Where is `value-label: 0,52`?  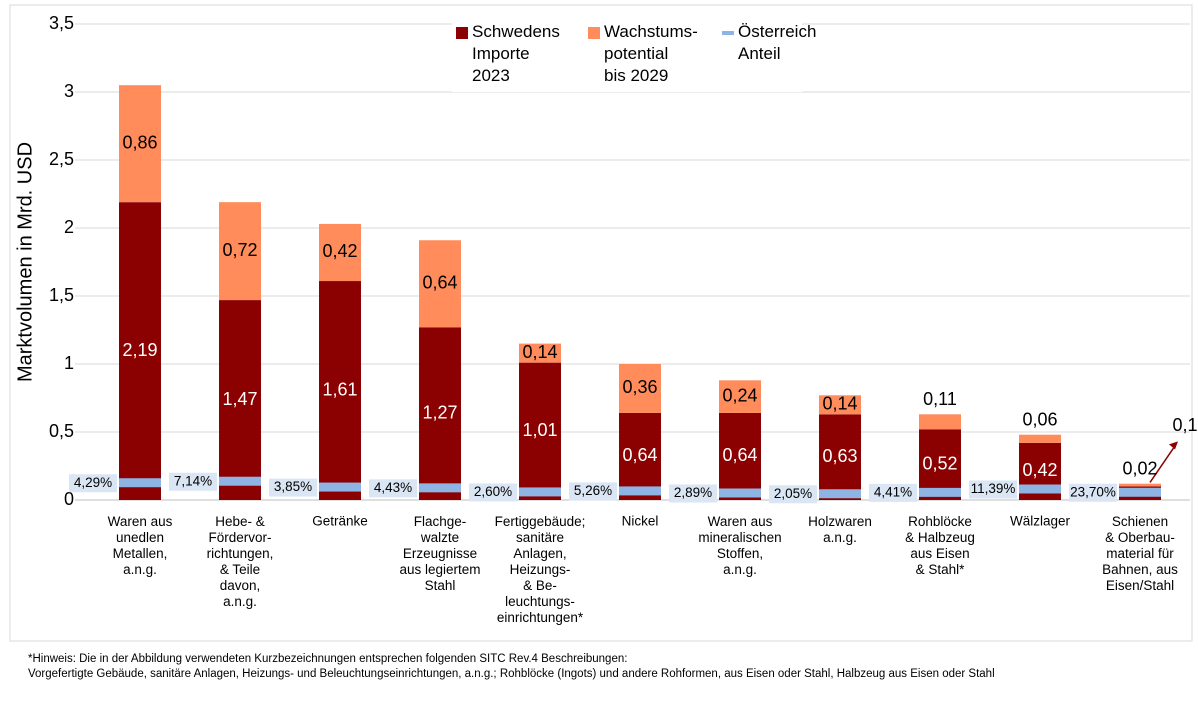 value-label: 0,52 is located at coordinates (939, 463).